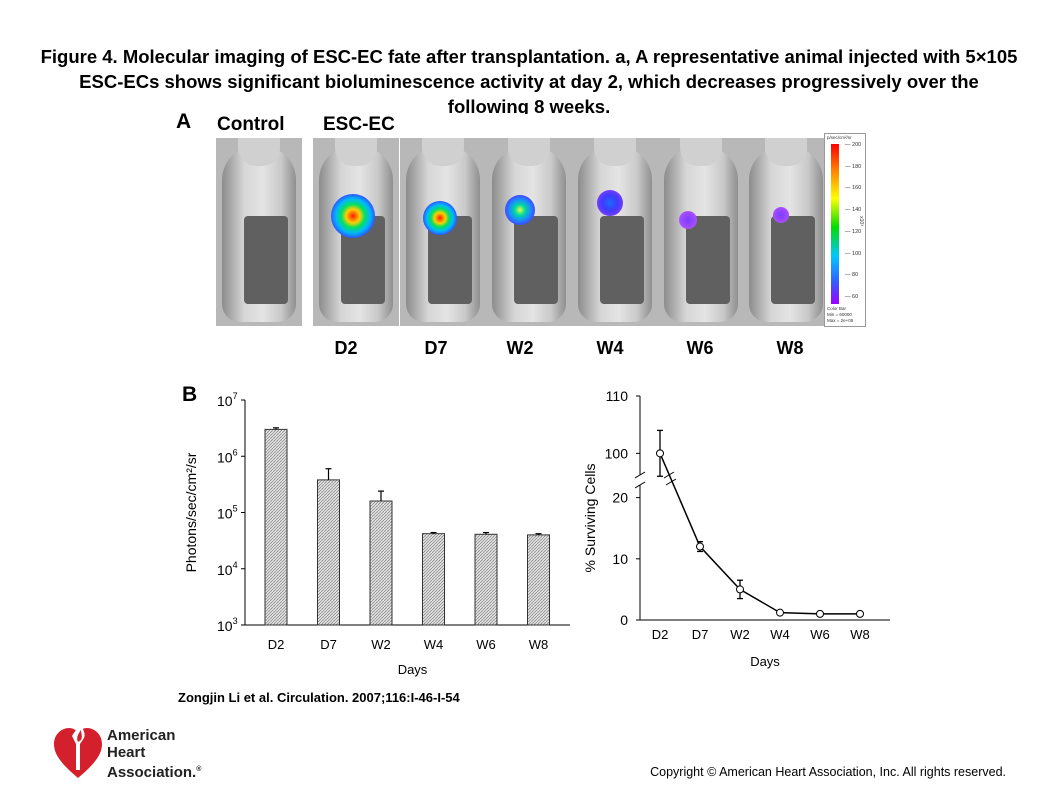 The width and height of the screenshot is (1058, 793). Describe the element at coordinates (853, 145) in the screenshot. I see `colorbar-tick: — 200` at that location.